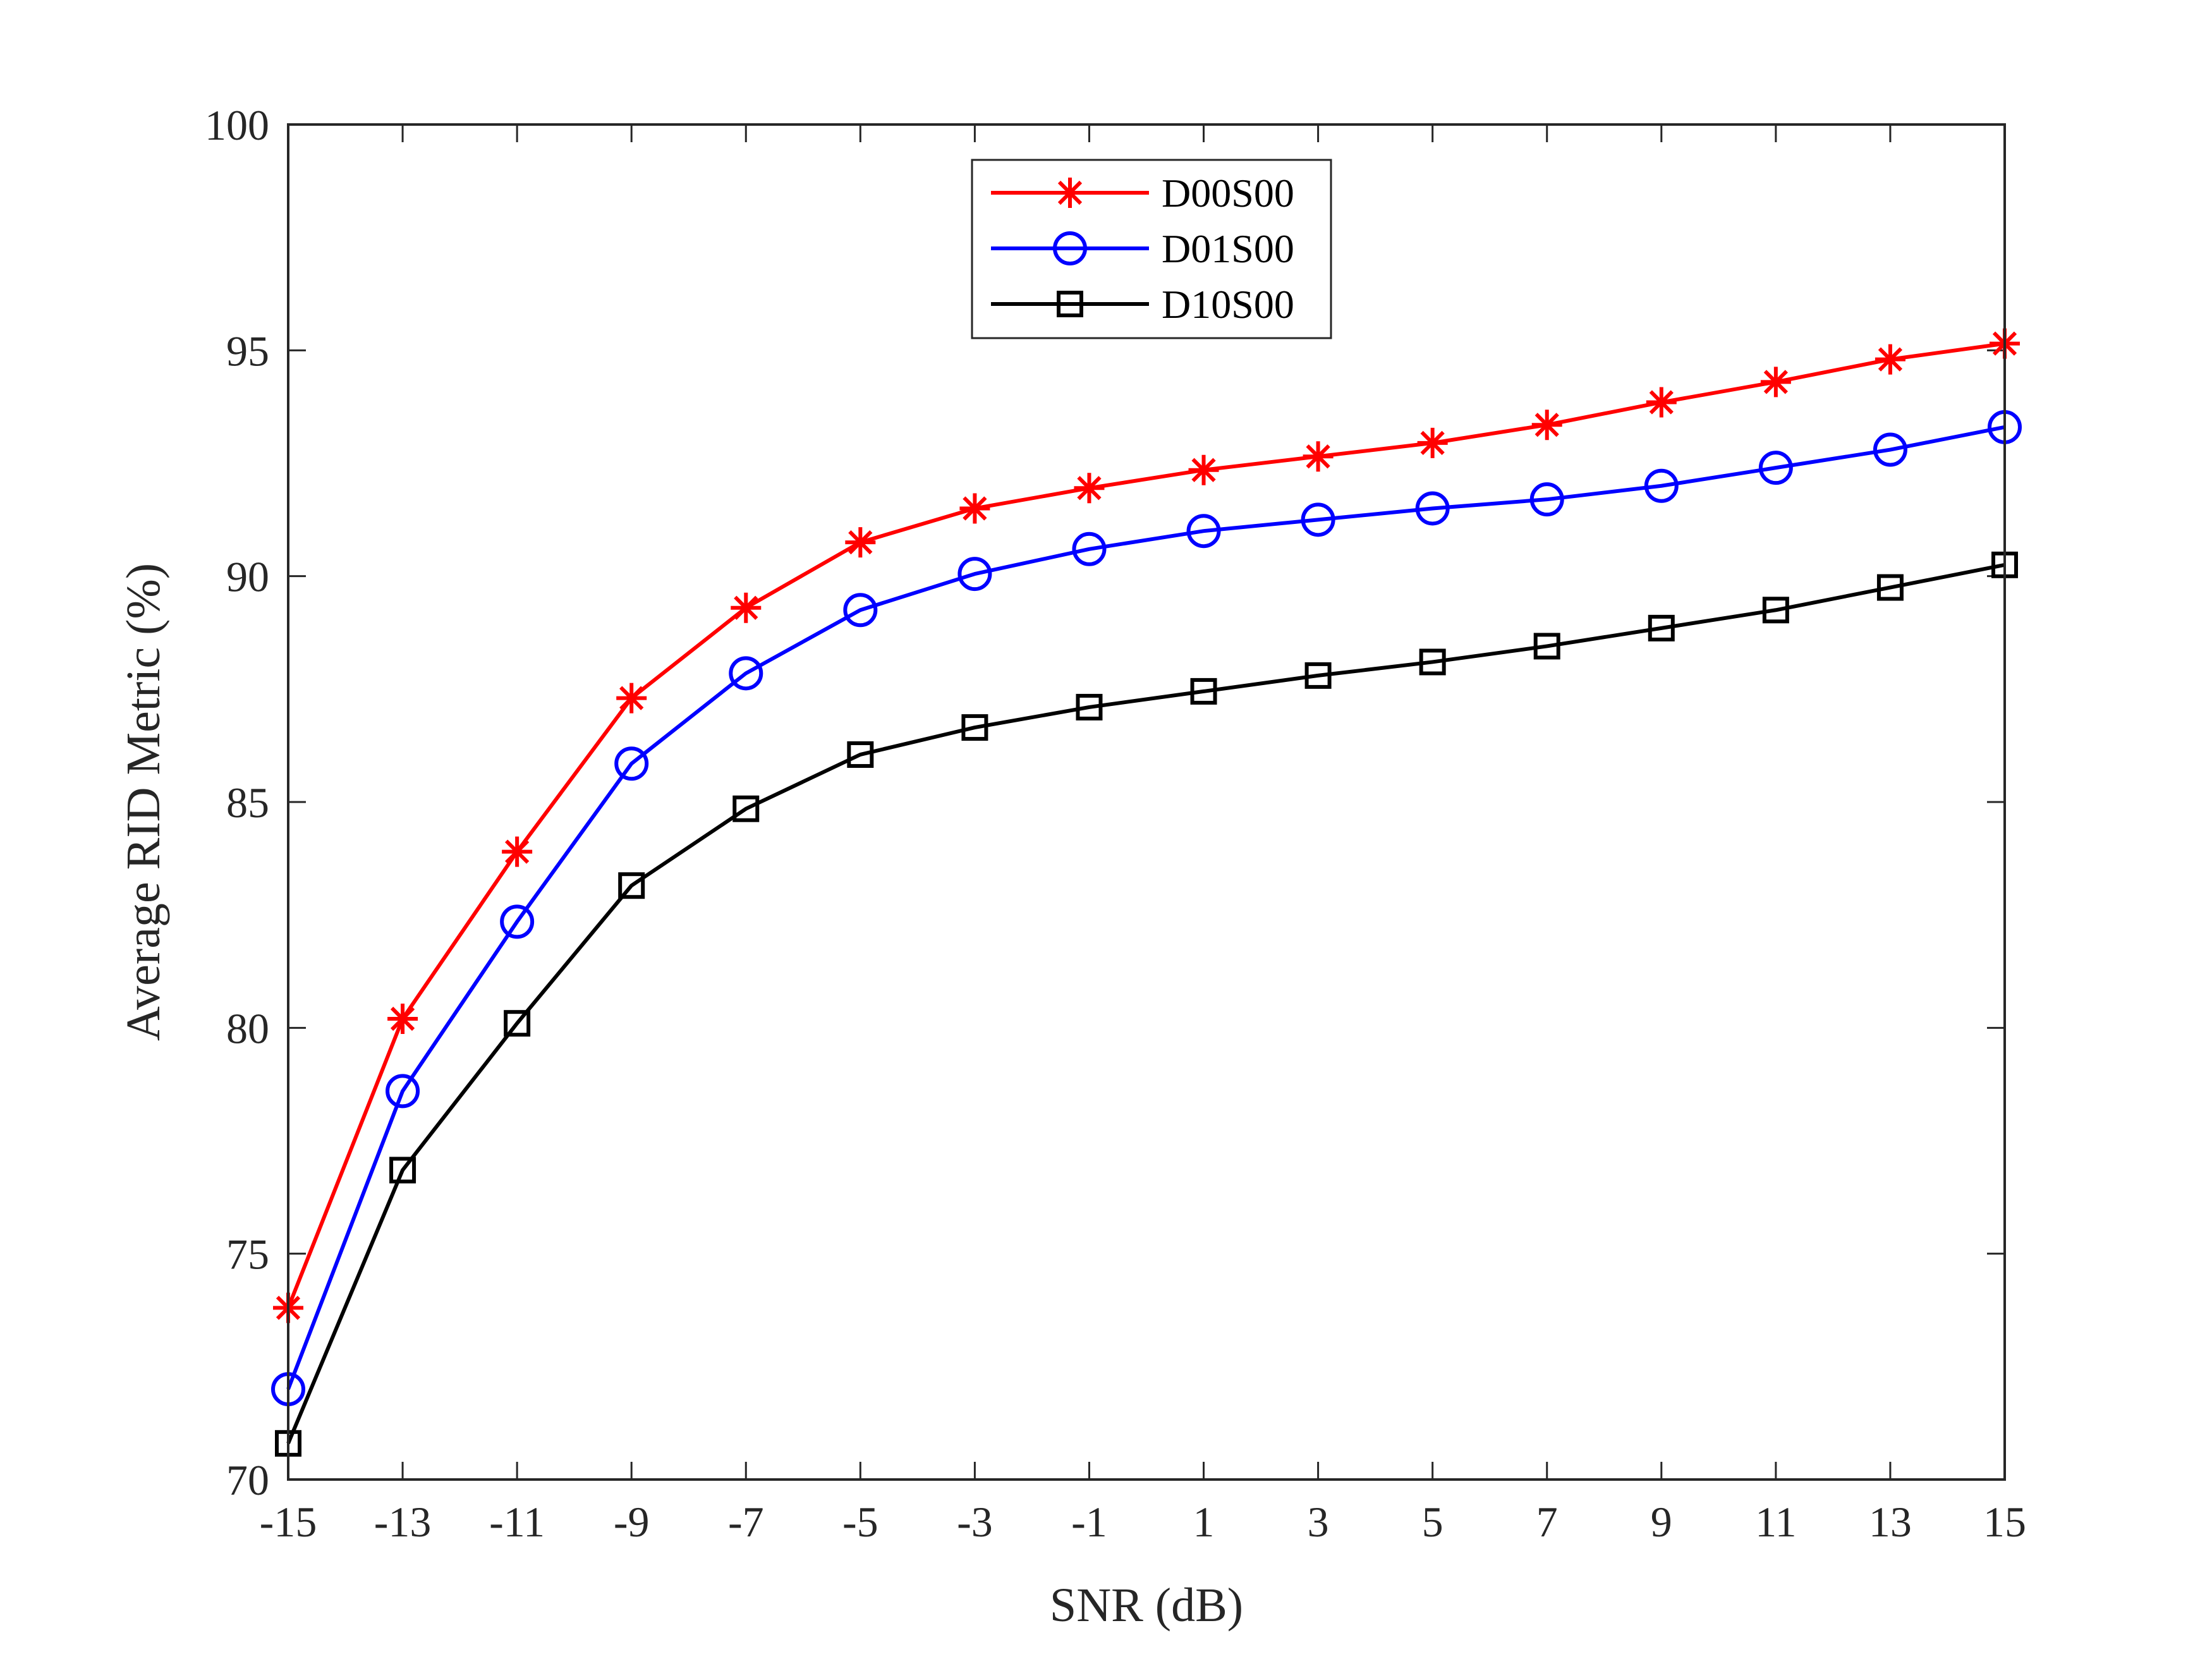  What do you see at coordinates (1146, 1605) in the screenshot?
I see `x-axis-label: SNR (dB)` at bounding box center [1146, 1605].